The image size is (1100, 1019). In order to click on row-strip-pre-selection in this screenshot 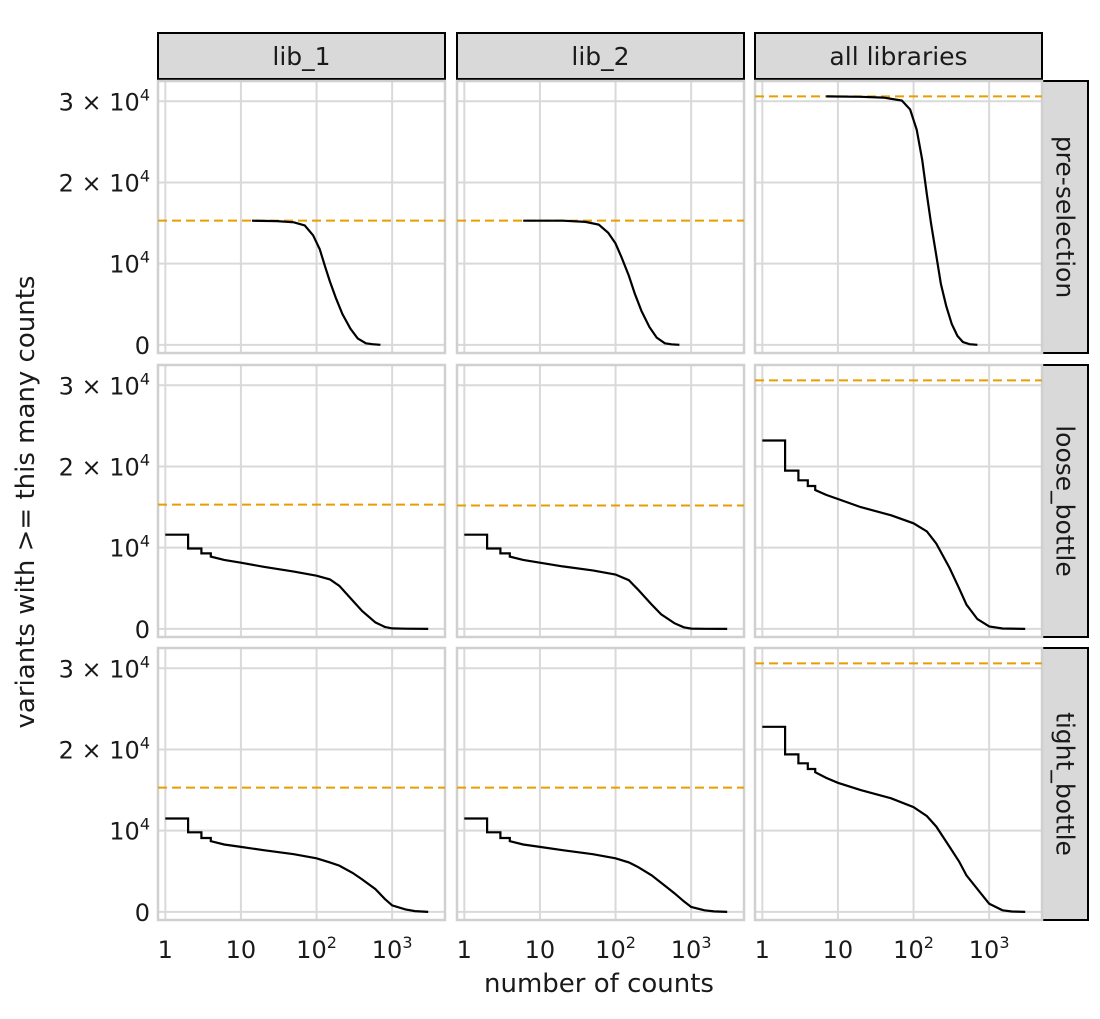, I will do `click(1065, 217)`.